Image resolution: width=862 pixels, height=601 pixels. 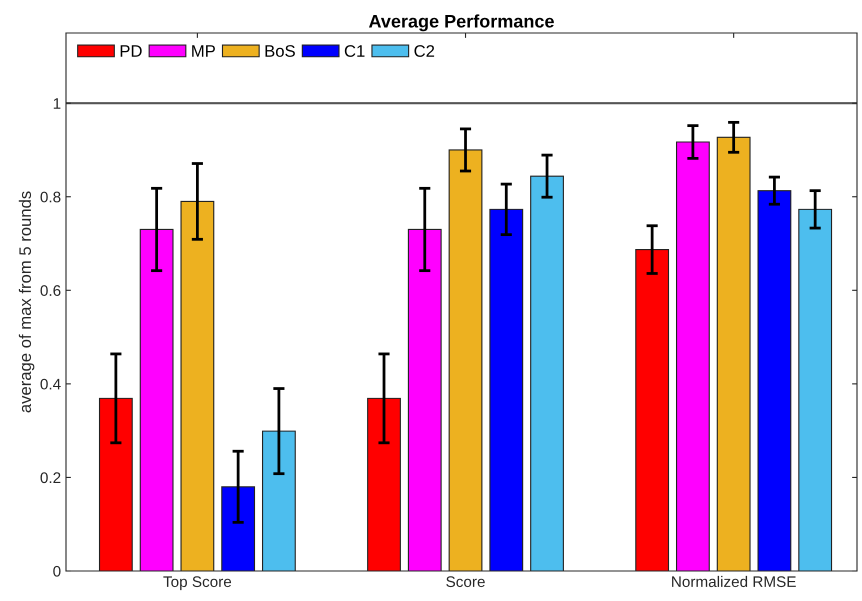 What do you see at coordinates (50, 290) in the screenshot?
I see `y-tick-label: 0.6` at bounding box center [50, 290].